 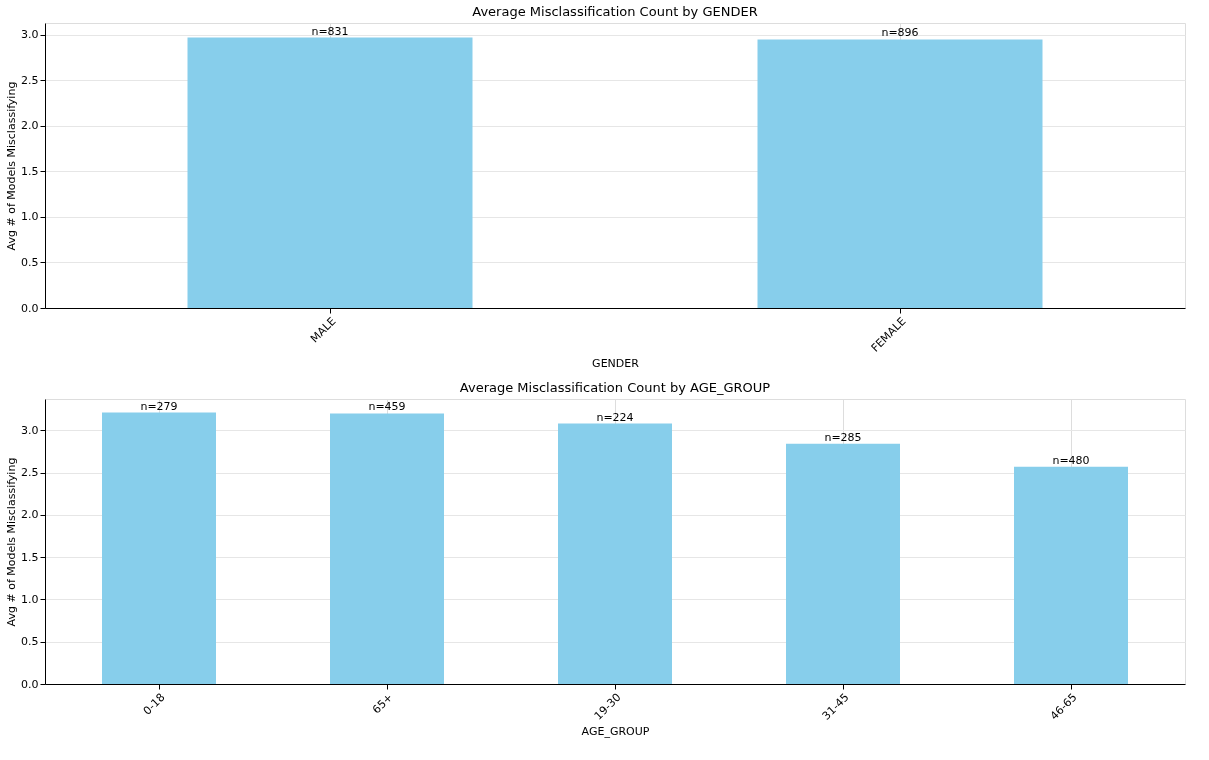 I want to click on x-axis-title: GENDER, so click(x=616, y=363).